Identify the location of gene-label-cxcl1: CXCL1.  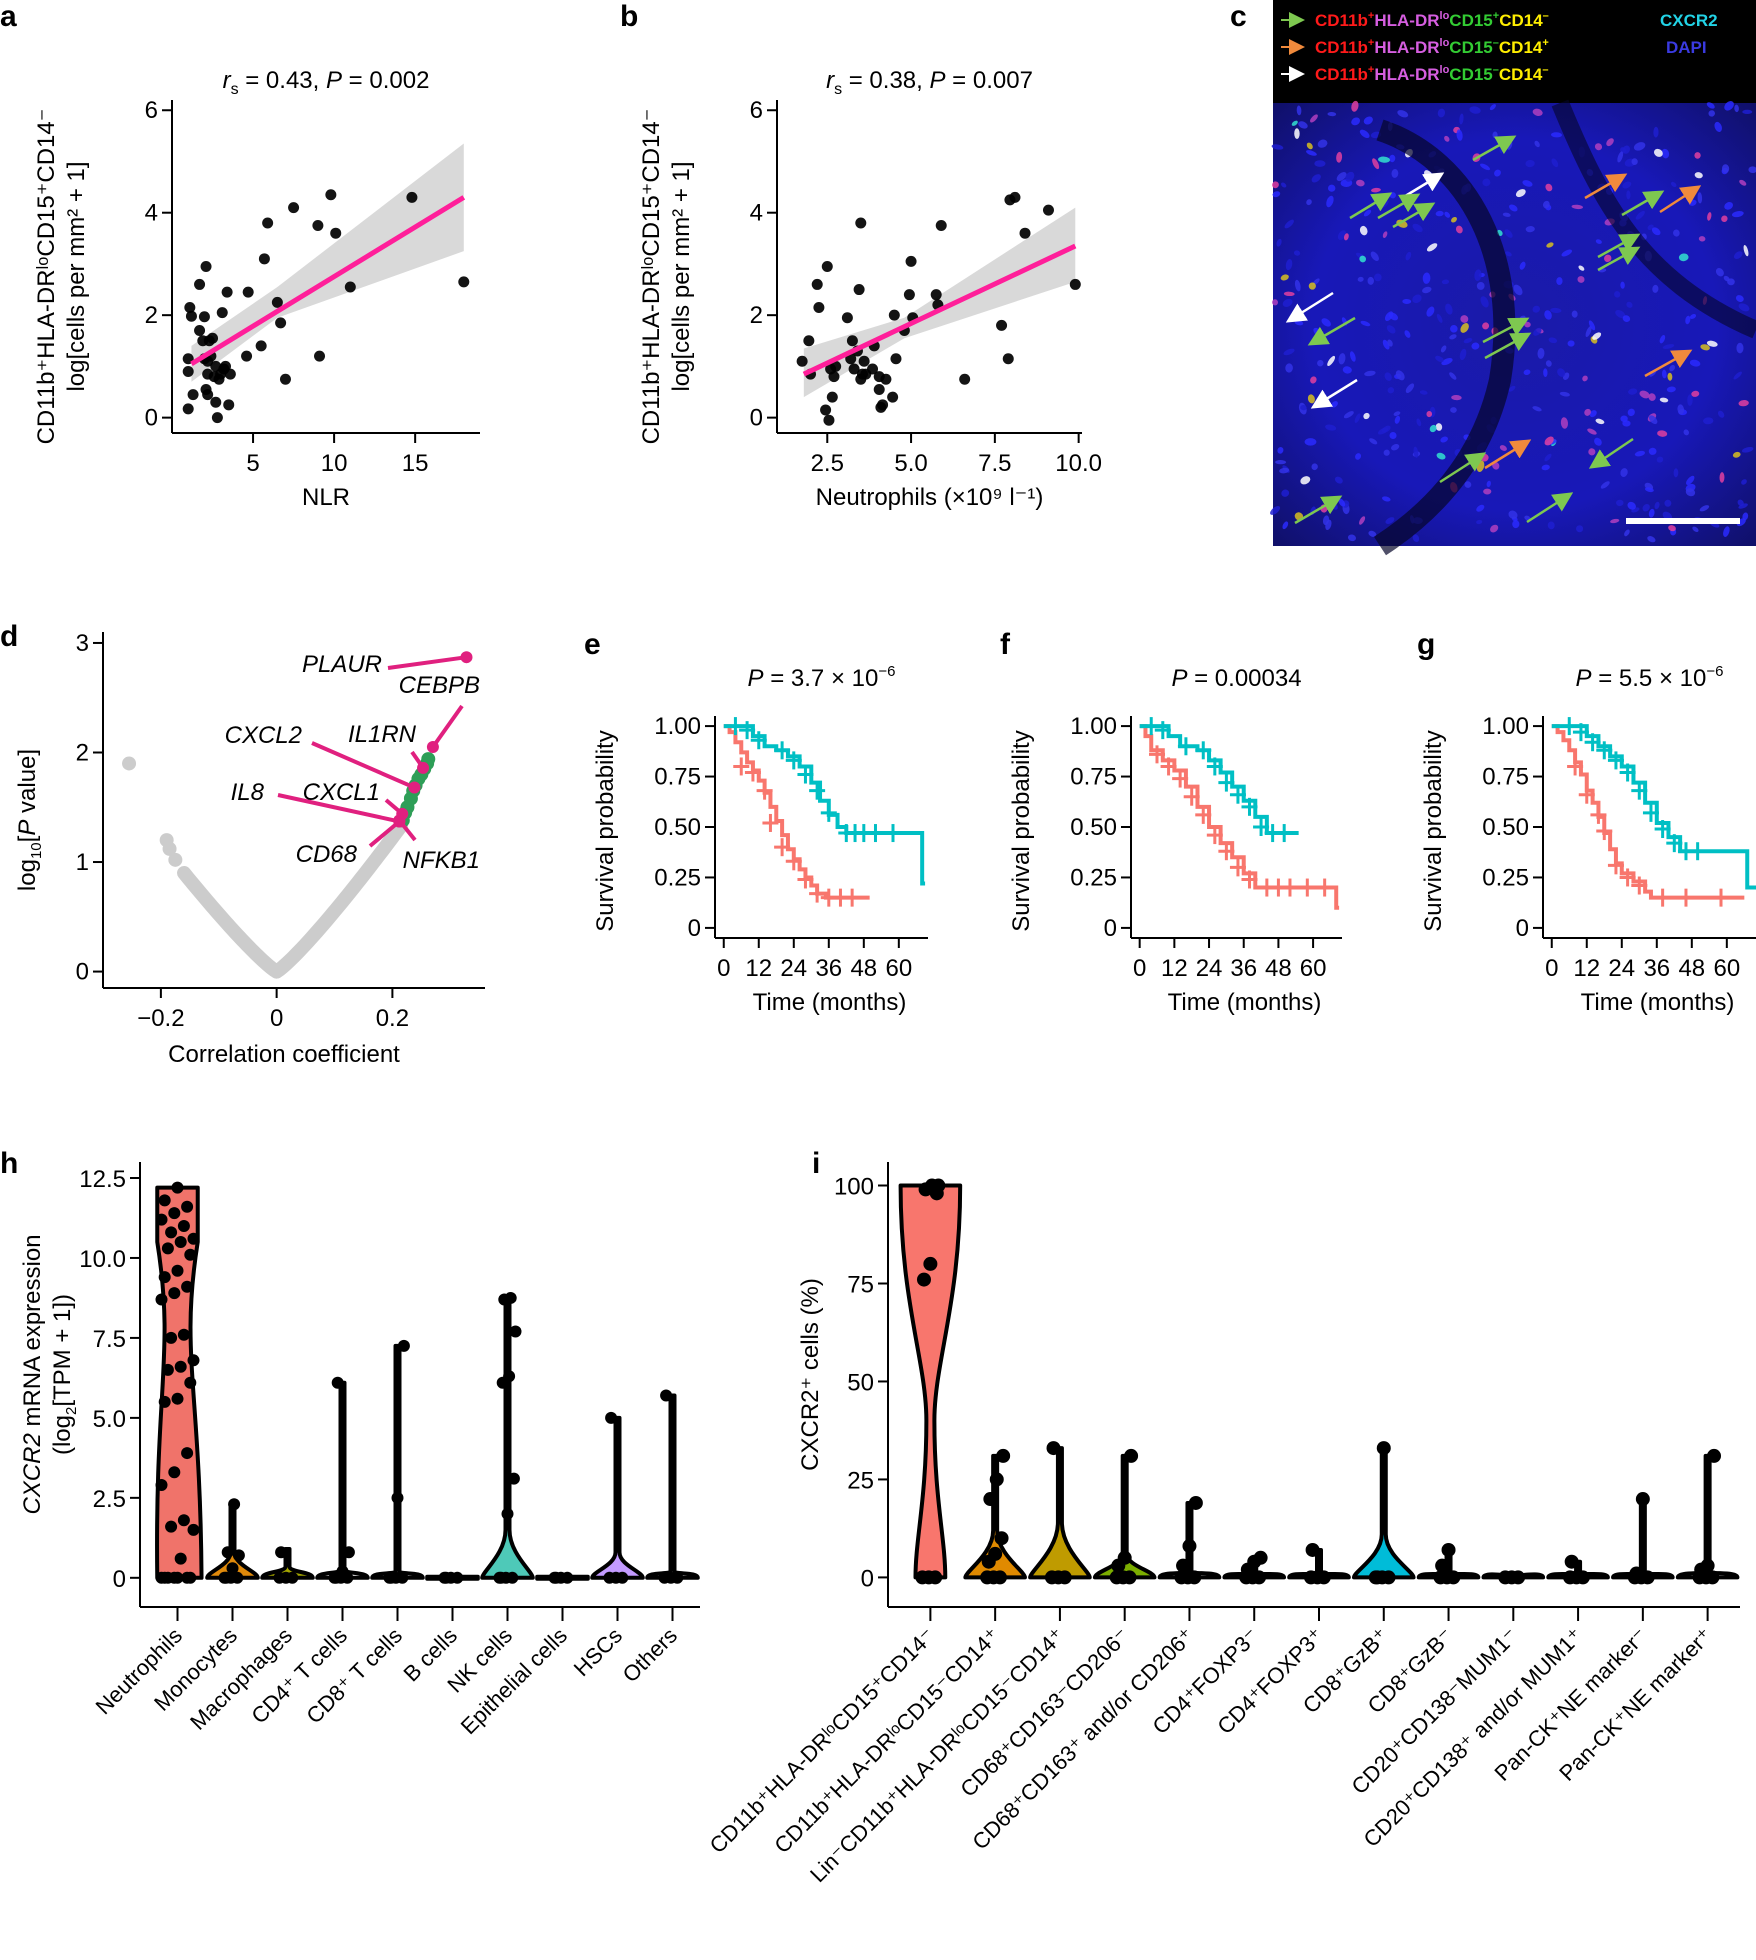
(341, 792).